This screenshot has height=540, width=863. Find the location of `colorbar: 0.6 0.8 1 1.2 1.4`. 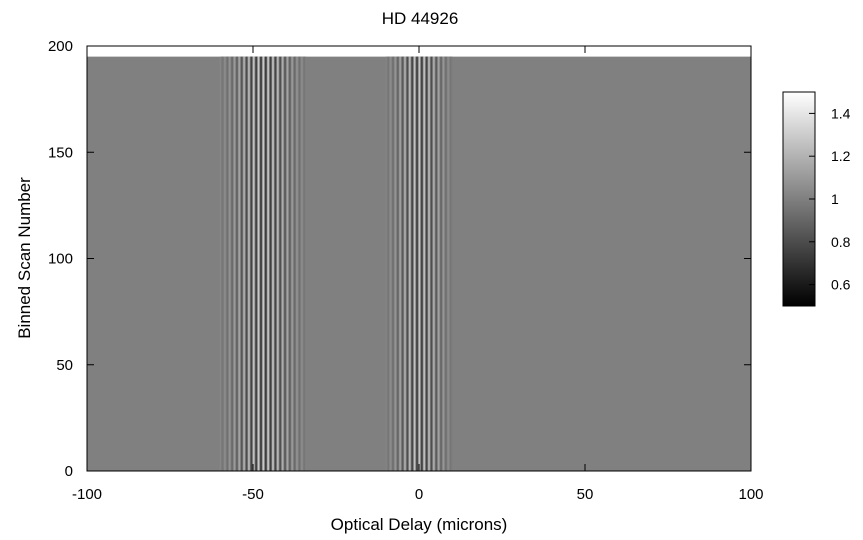

colorbar: 0.6 0.8 1 1.2 1.4 is located at coordinates (816, 199).